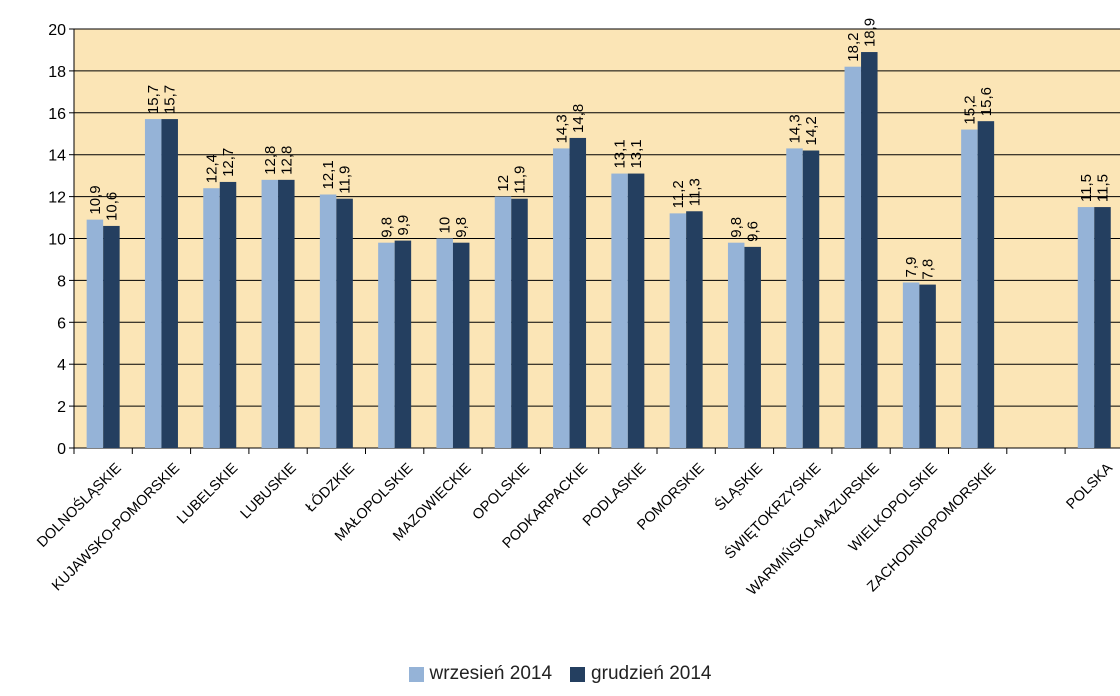 The height and width of the screenshot is (696, 1120). What do you see at coordinates (969, 109) in the screenshot?
I see `data-label: 15,2` at bounding box center [969, 109].